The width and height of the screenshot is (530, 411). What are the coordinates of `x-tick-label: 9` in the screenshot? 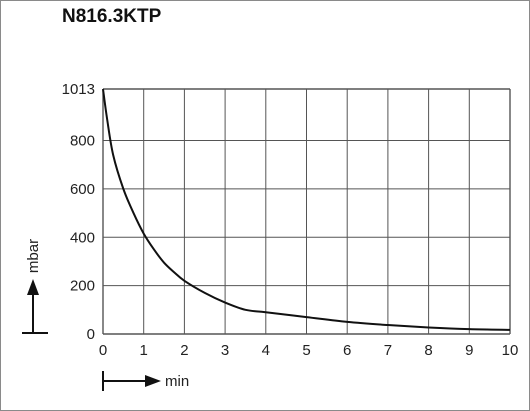 It's located at (469, 350).